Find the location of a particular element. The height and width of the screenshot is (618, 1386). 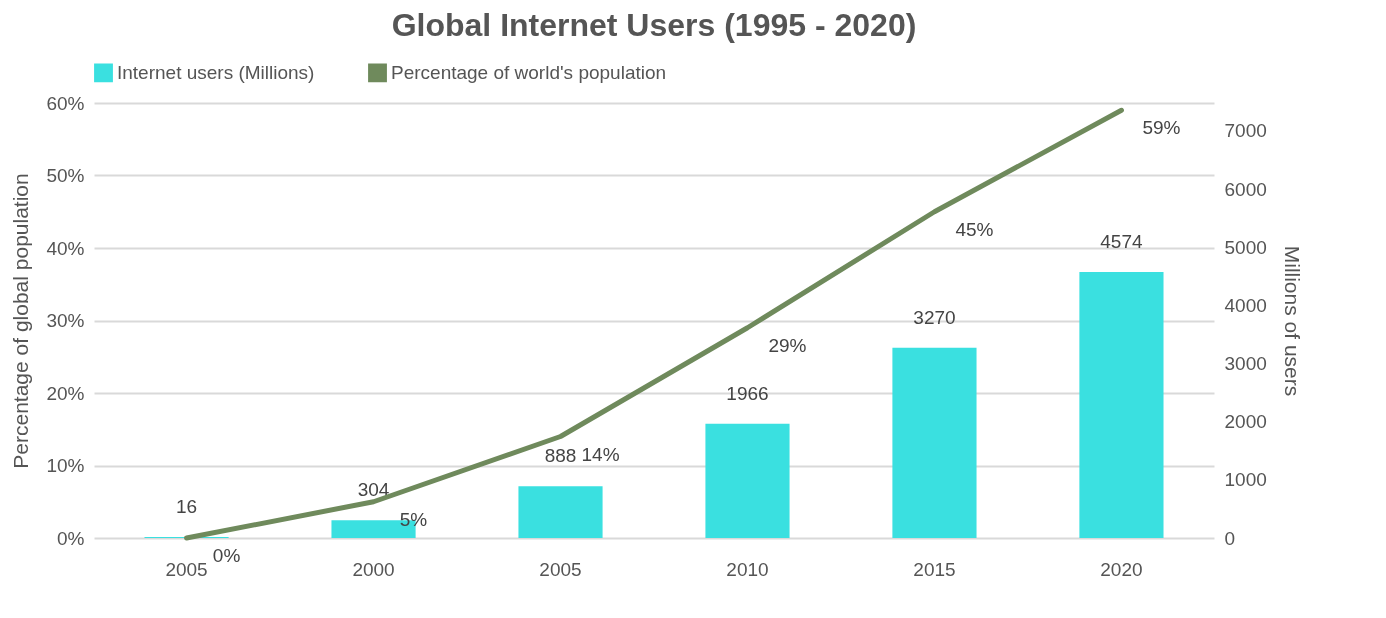

y2-tick-label: 1000 is located at coordinates (1245, 480).